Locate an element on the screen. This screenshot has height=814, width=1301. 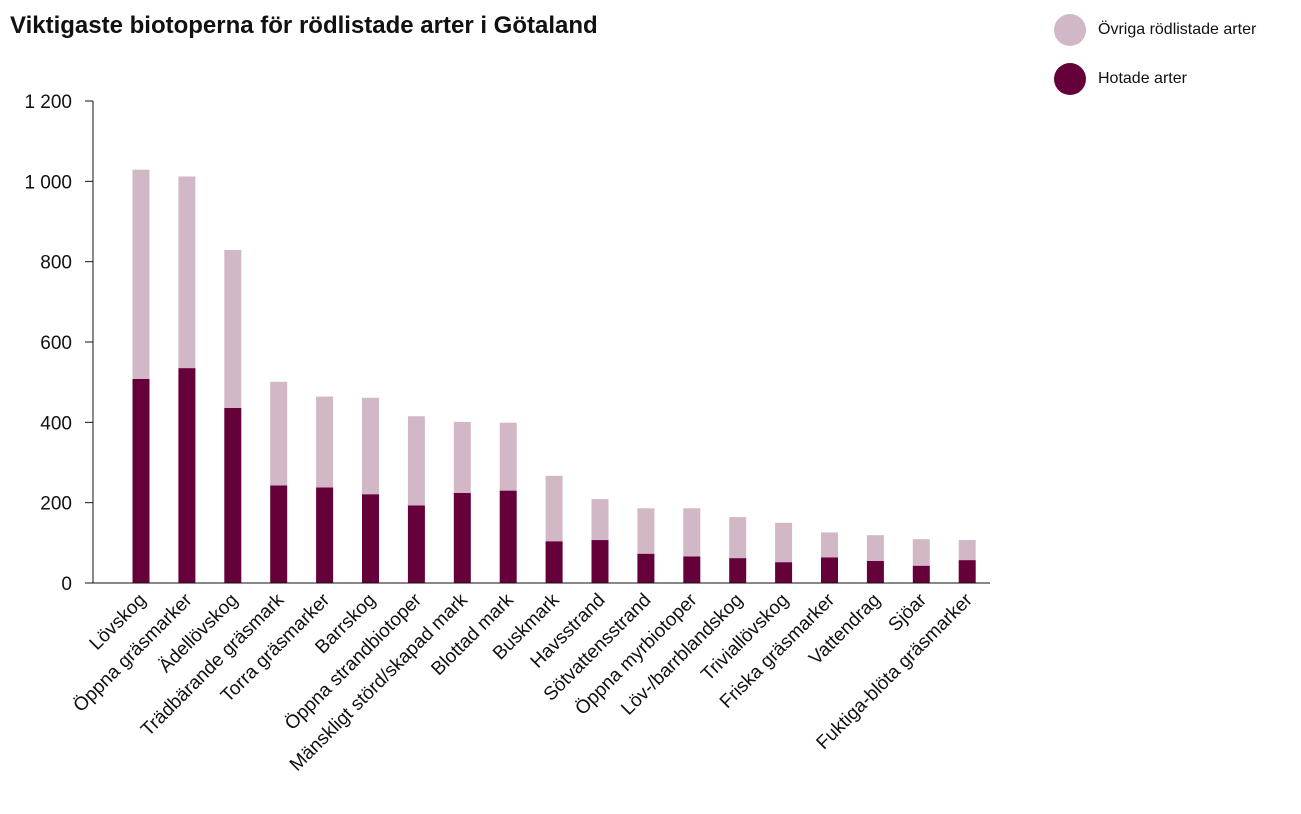
y-tick-label-1: 200 is located at coordinates (56, 504).